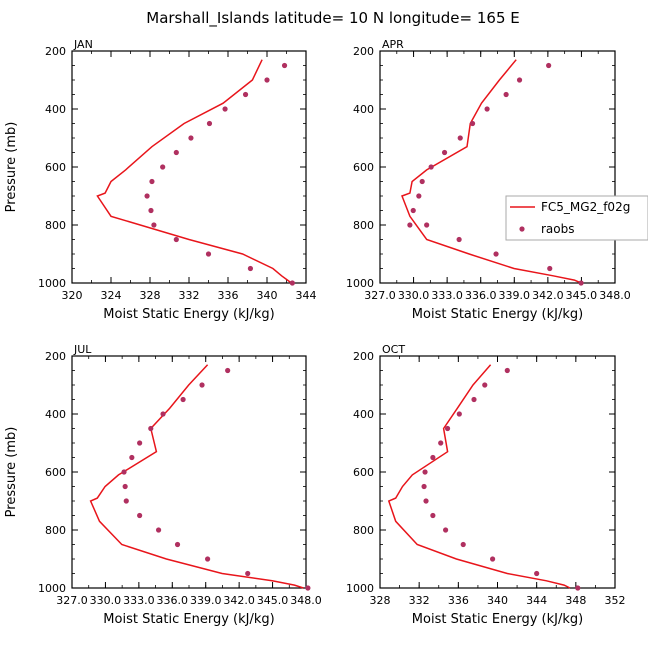 This screenshot has height=648, width=648. What do you see at coordinates (111, 295) in the screenshot?
I see `x-tick-label: 324` at bounding box center [111, 295].